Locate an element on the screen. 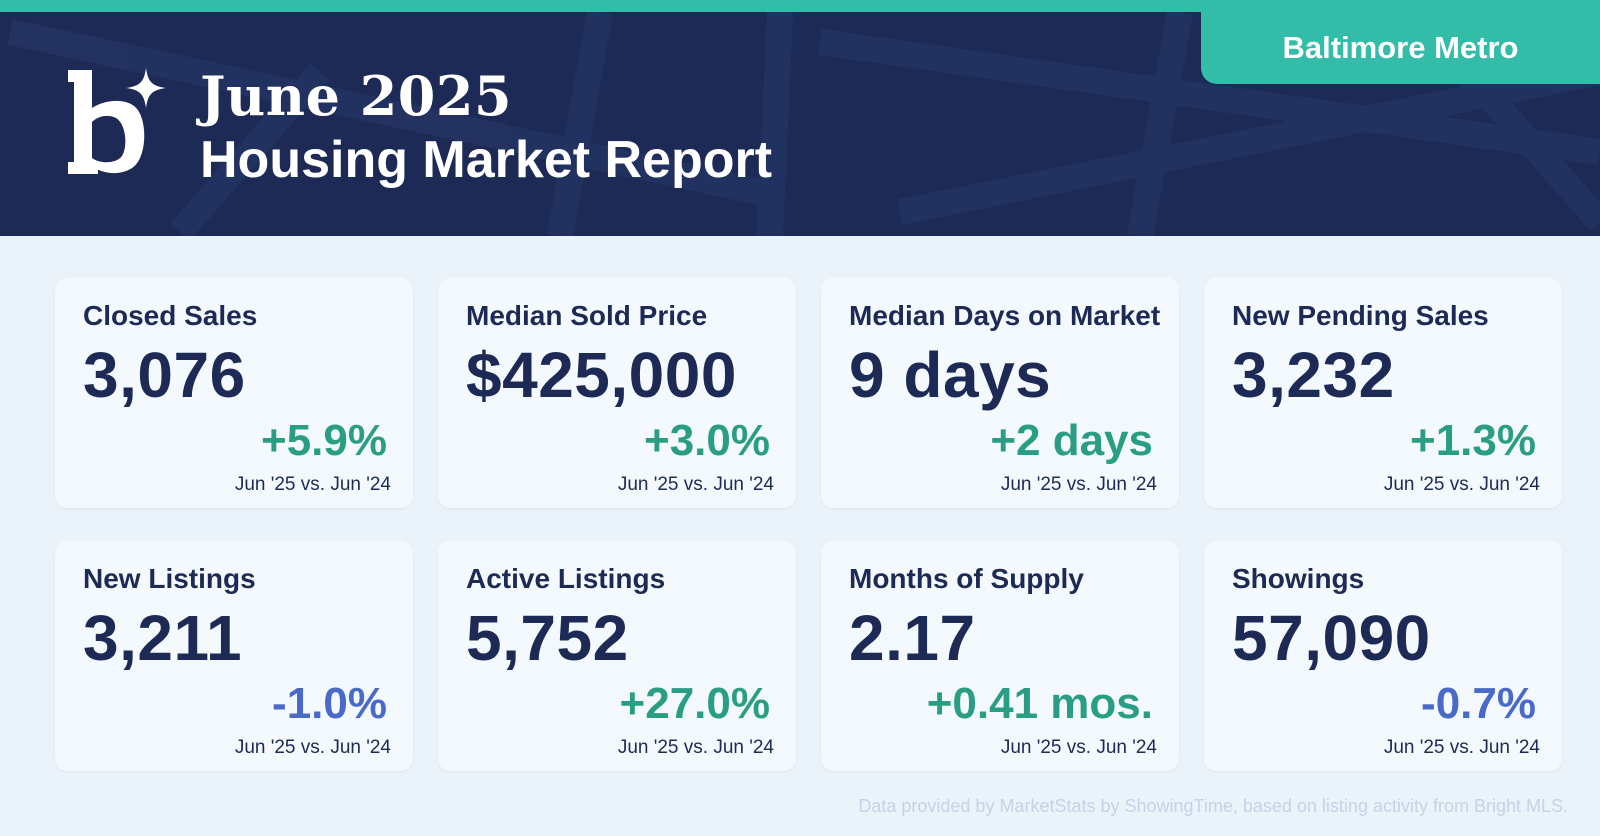  stat-change: +27.0% is located at coordinates (694, 703).